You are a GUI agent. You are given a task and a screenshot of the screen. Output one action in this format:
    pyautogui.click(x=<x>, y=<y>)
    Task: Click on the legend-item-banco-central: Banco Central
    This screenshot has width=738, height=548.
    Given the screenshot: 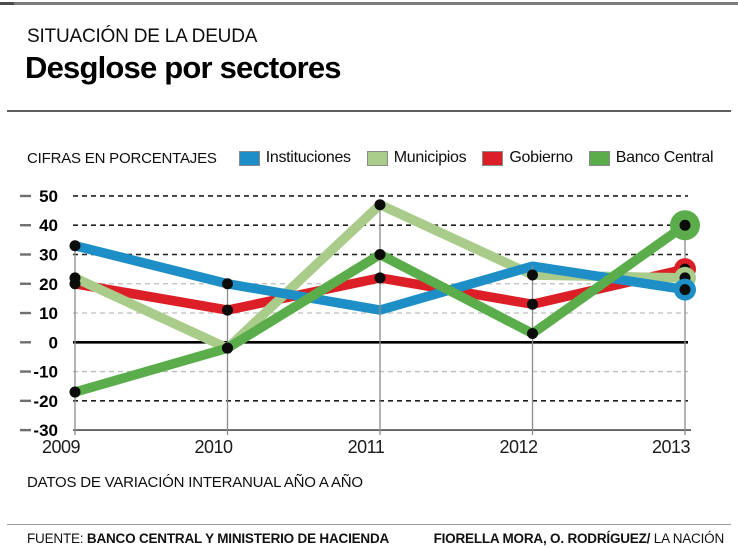 What is the action you would take?
    pyautogui.click(x=651, y=158)
    